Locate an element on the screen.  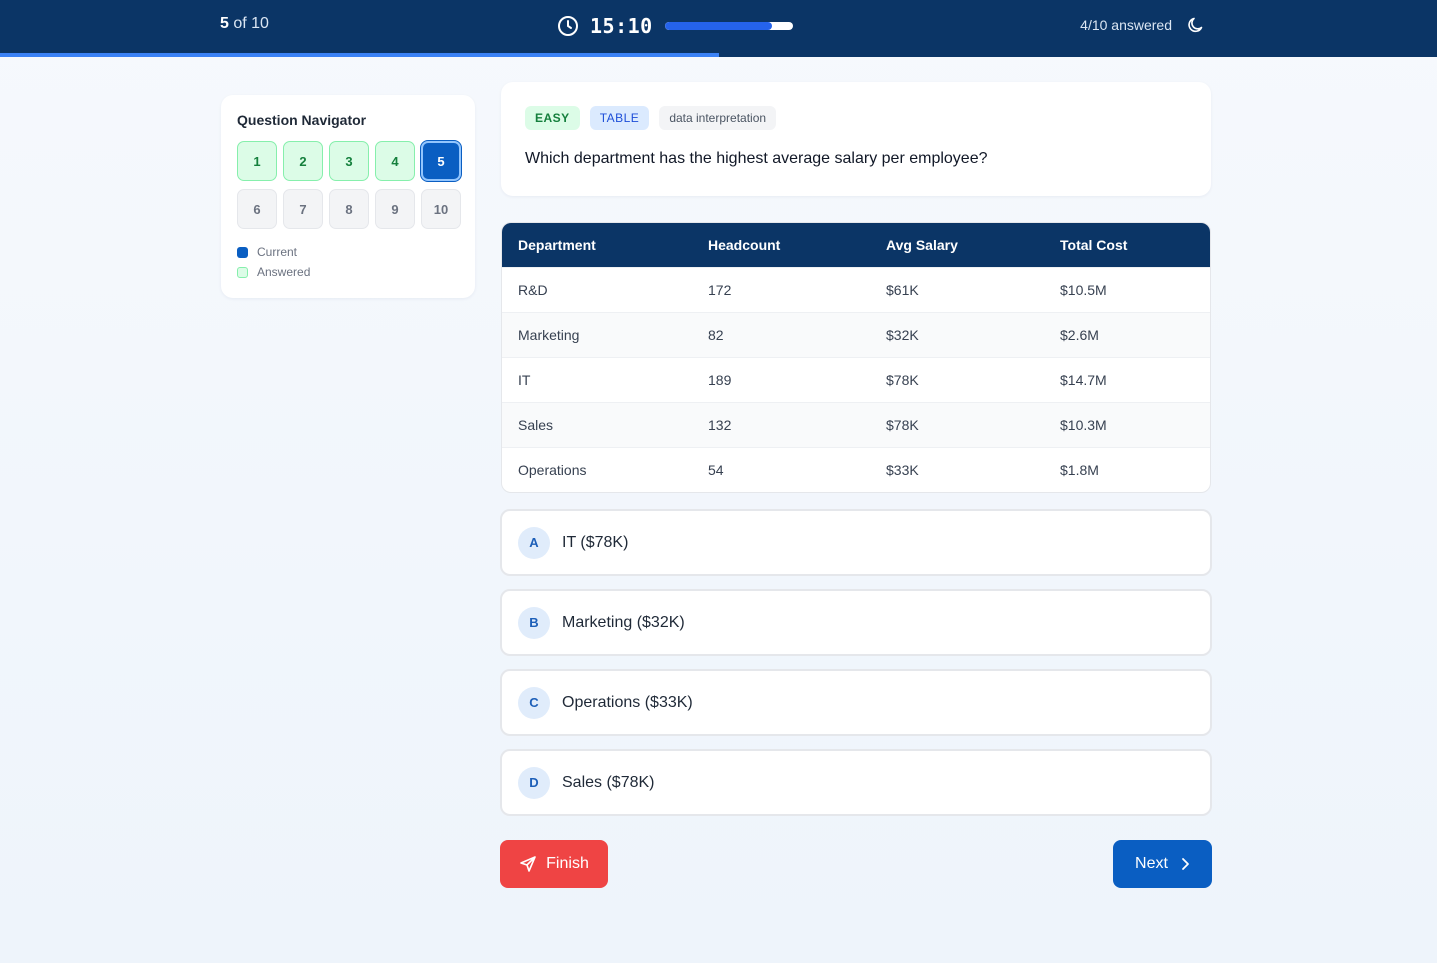
option-letter-badge: B is located at coordinates (534, 622).